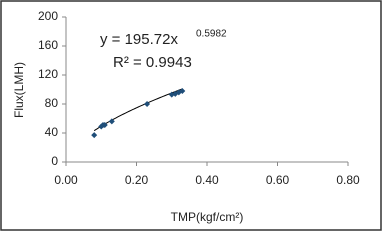  What do you see at coordinates (137, 180) in the screenshot?
I see `x-tick-label: 0.20` at bounding box center [137, 180].